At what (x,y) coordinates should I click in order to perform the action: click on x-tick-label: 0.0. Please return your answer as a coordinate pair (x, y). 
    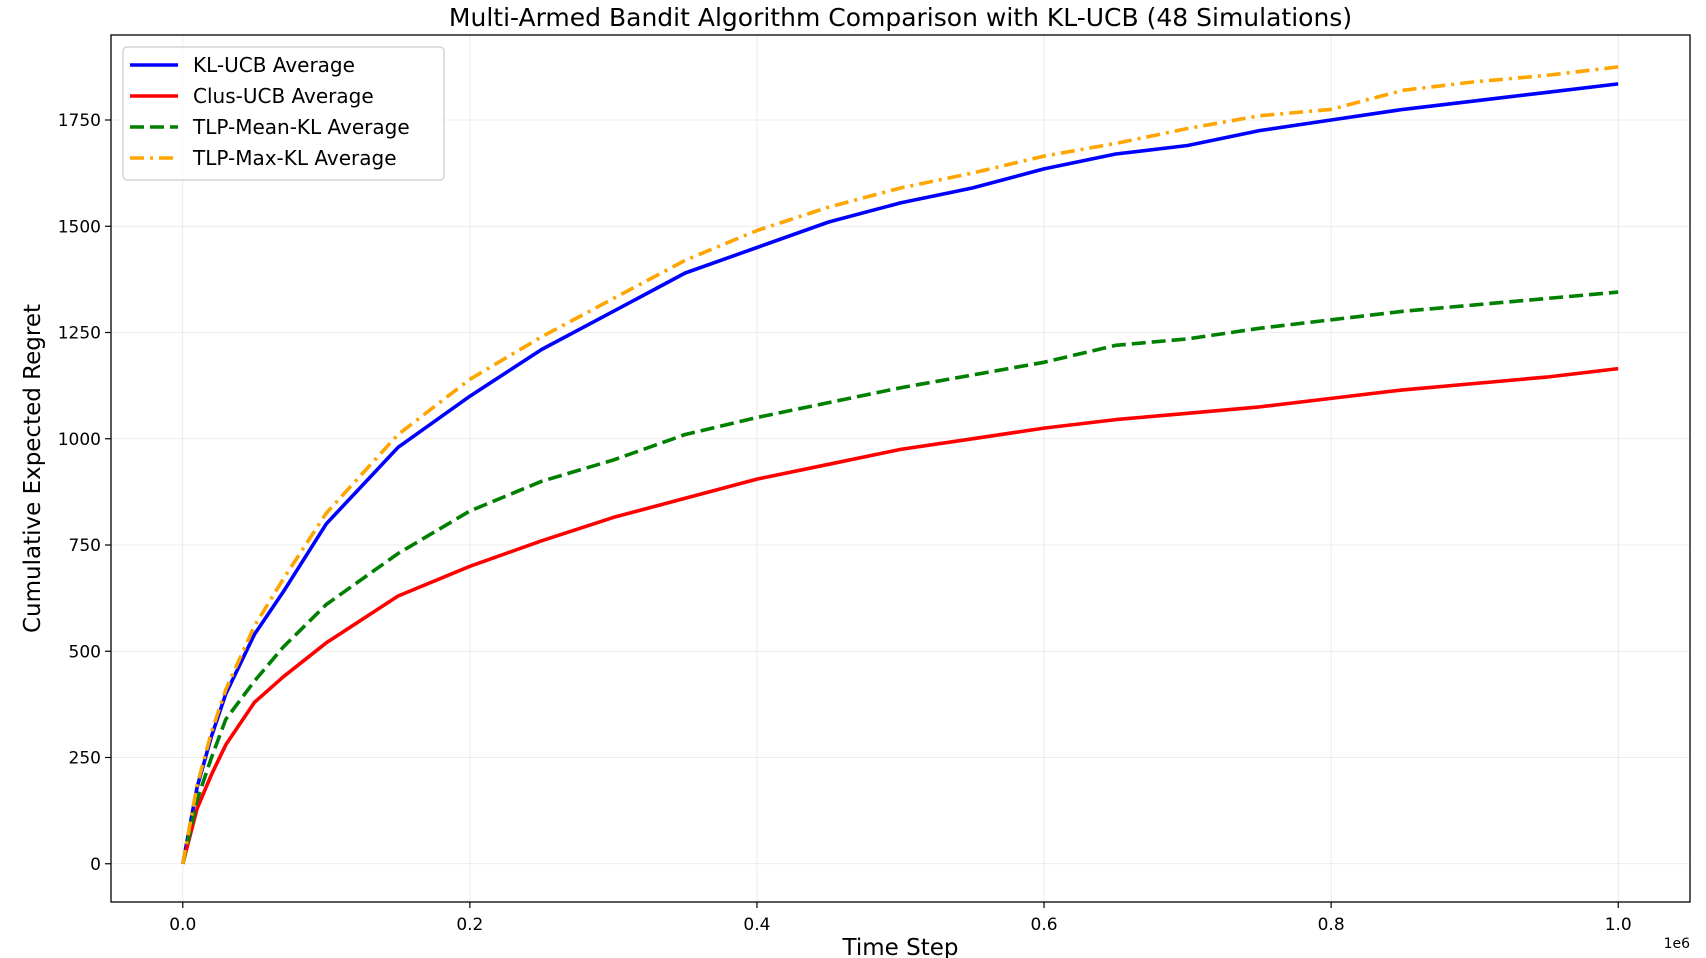
    Looking at the image, I should click on (182, 925).